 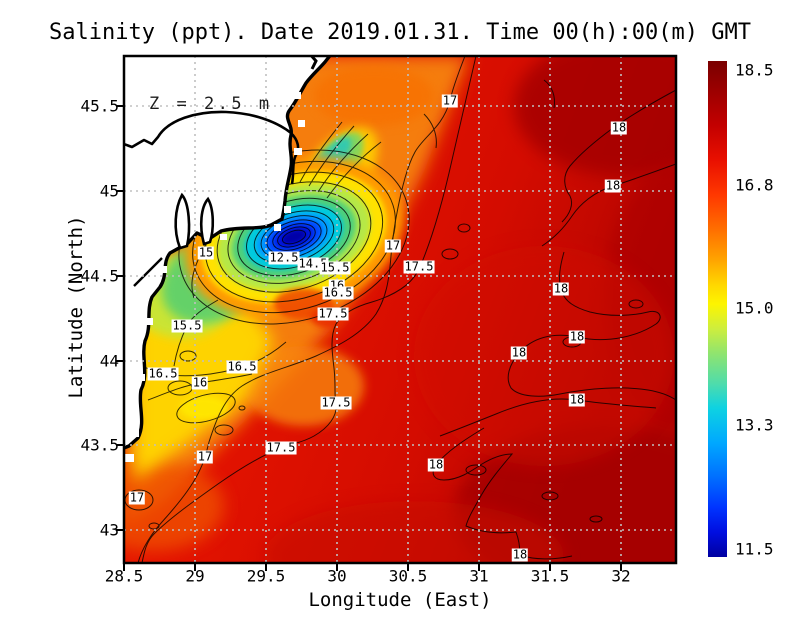 I want to click on x-tick-label: 32, so click(x=621, y=576).